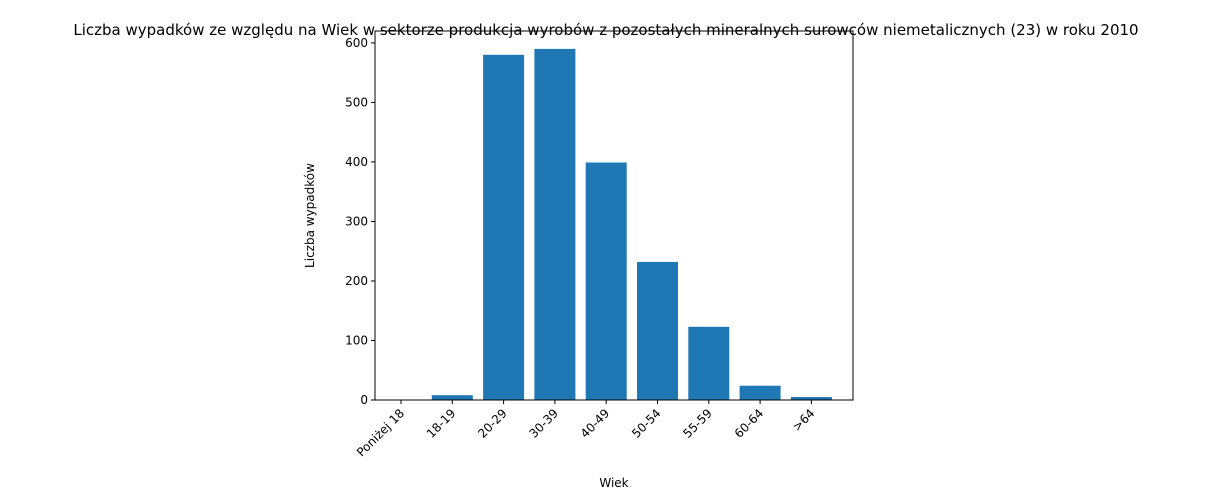 This screenshot has width=1212, height=500. I want to click on y-tick-label-2: 200, so click(356, 281).